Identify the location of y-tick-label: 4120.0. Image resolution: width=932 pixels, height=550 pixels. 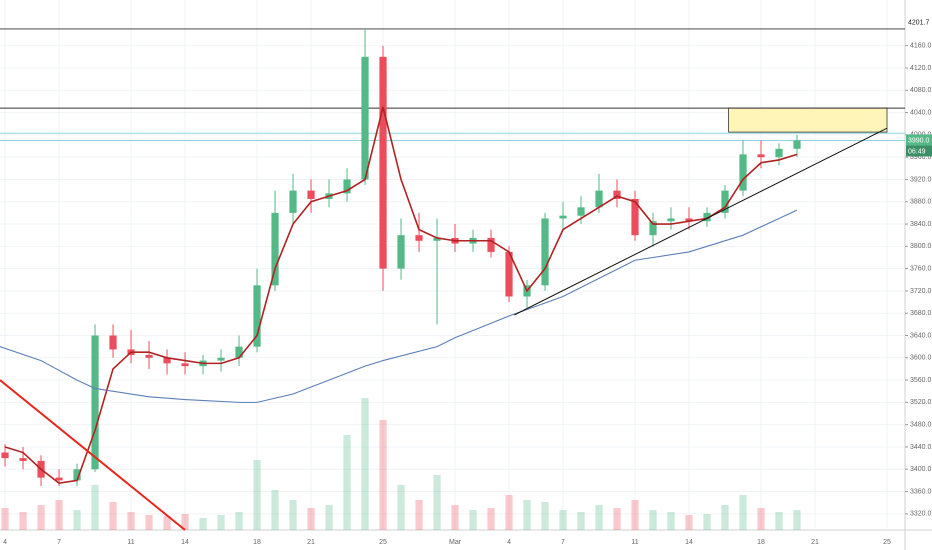
(921, 68).